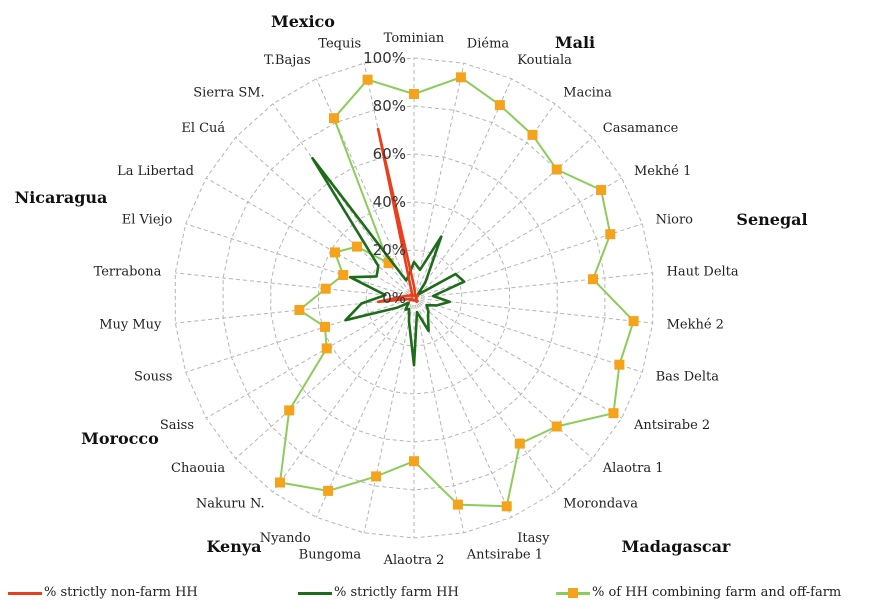 This screenshot has height=609, width=880. I want to click on category-label: Diéma, so click(488, 44).